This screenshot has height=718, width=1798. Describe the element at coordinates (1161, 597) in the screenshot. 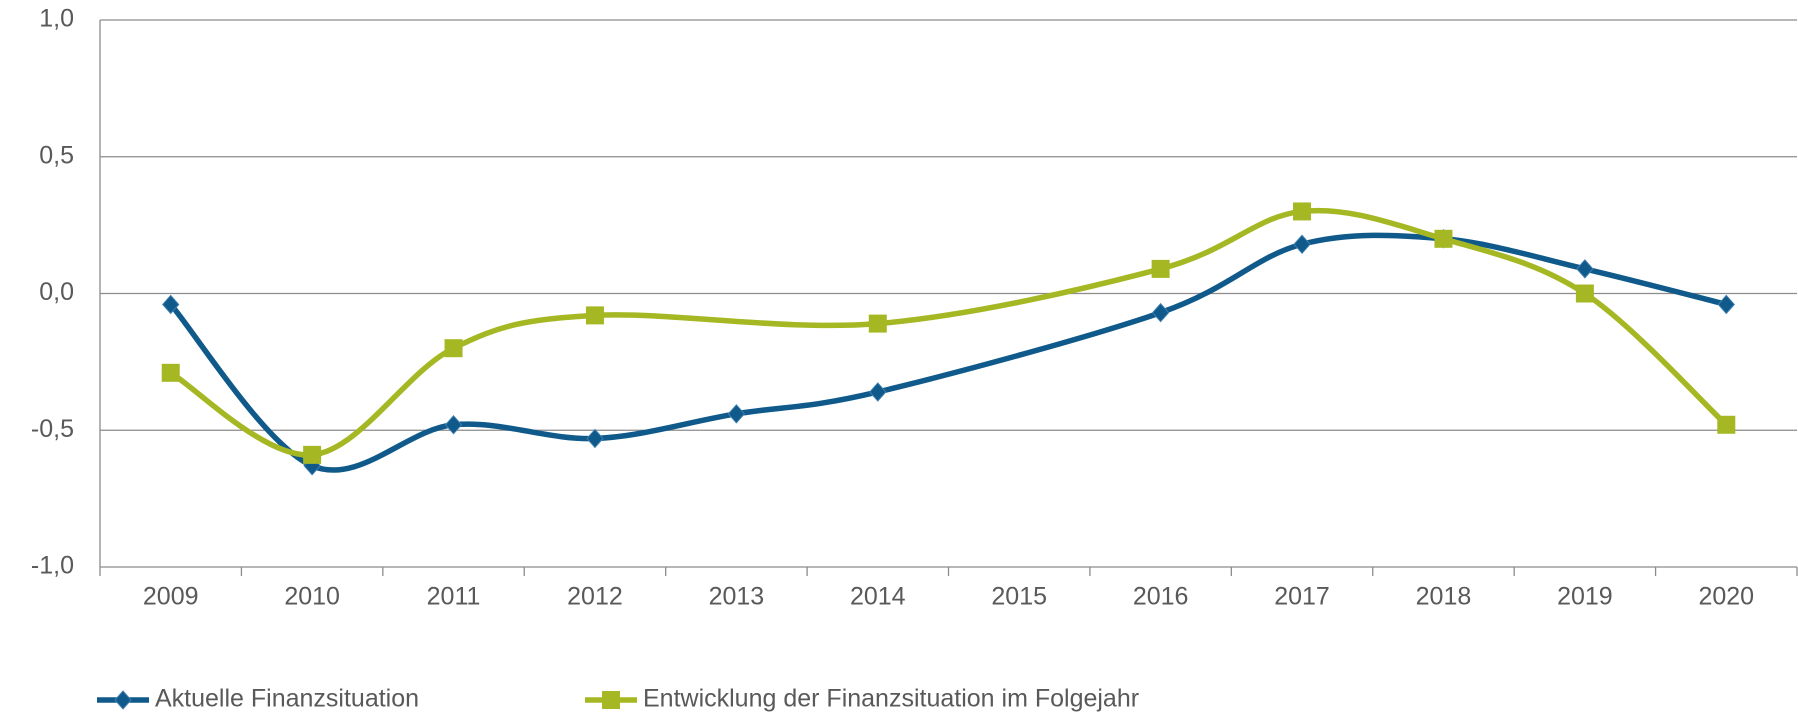

I see `x-tick-label: 2016` at that location.